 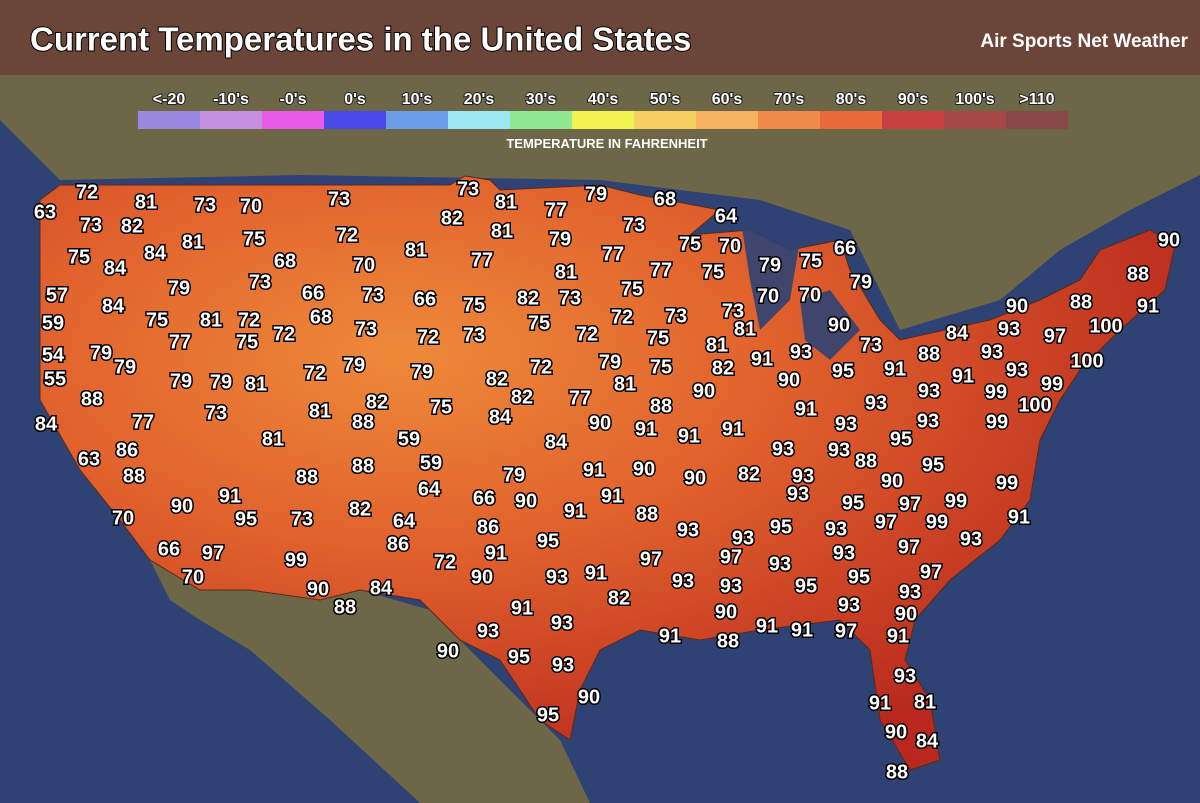 What do you see at coordinates (603, 99) in the screenshot?
I see `legend-label: 40's` at bounding box center [603, 99].